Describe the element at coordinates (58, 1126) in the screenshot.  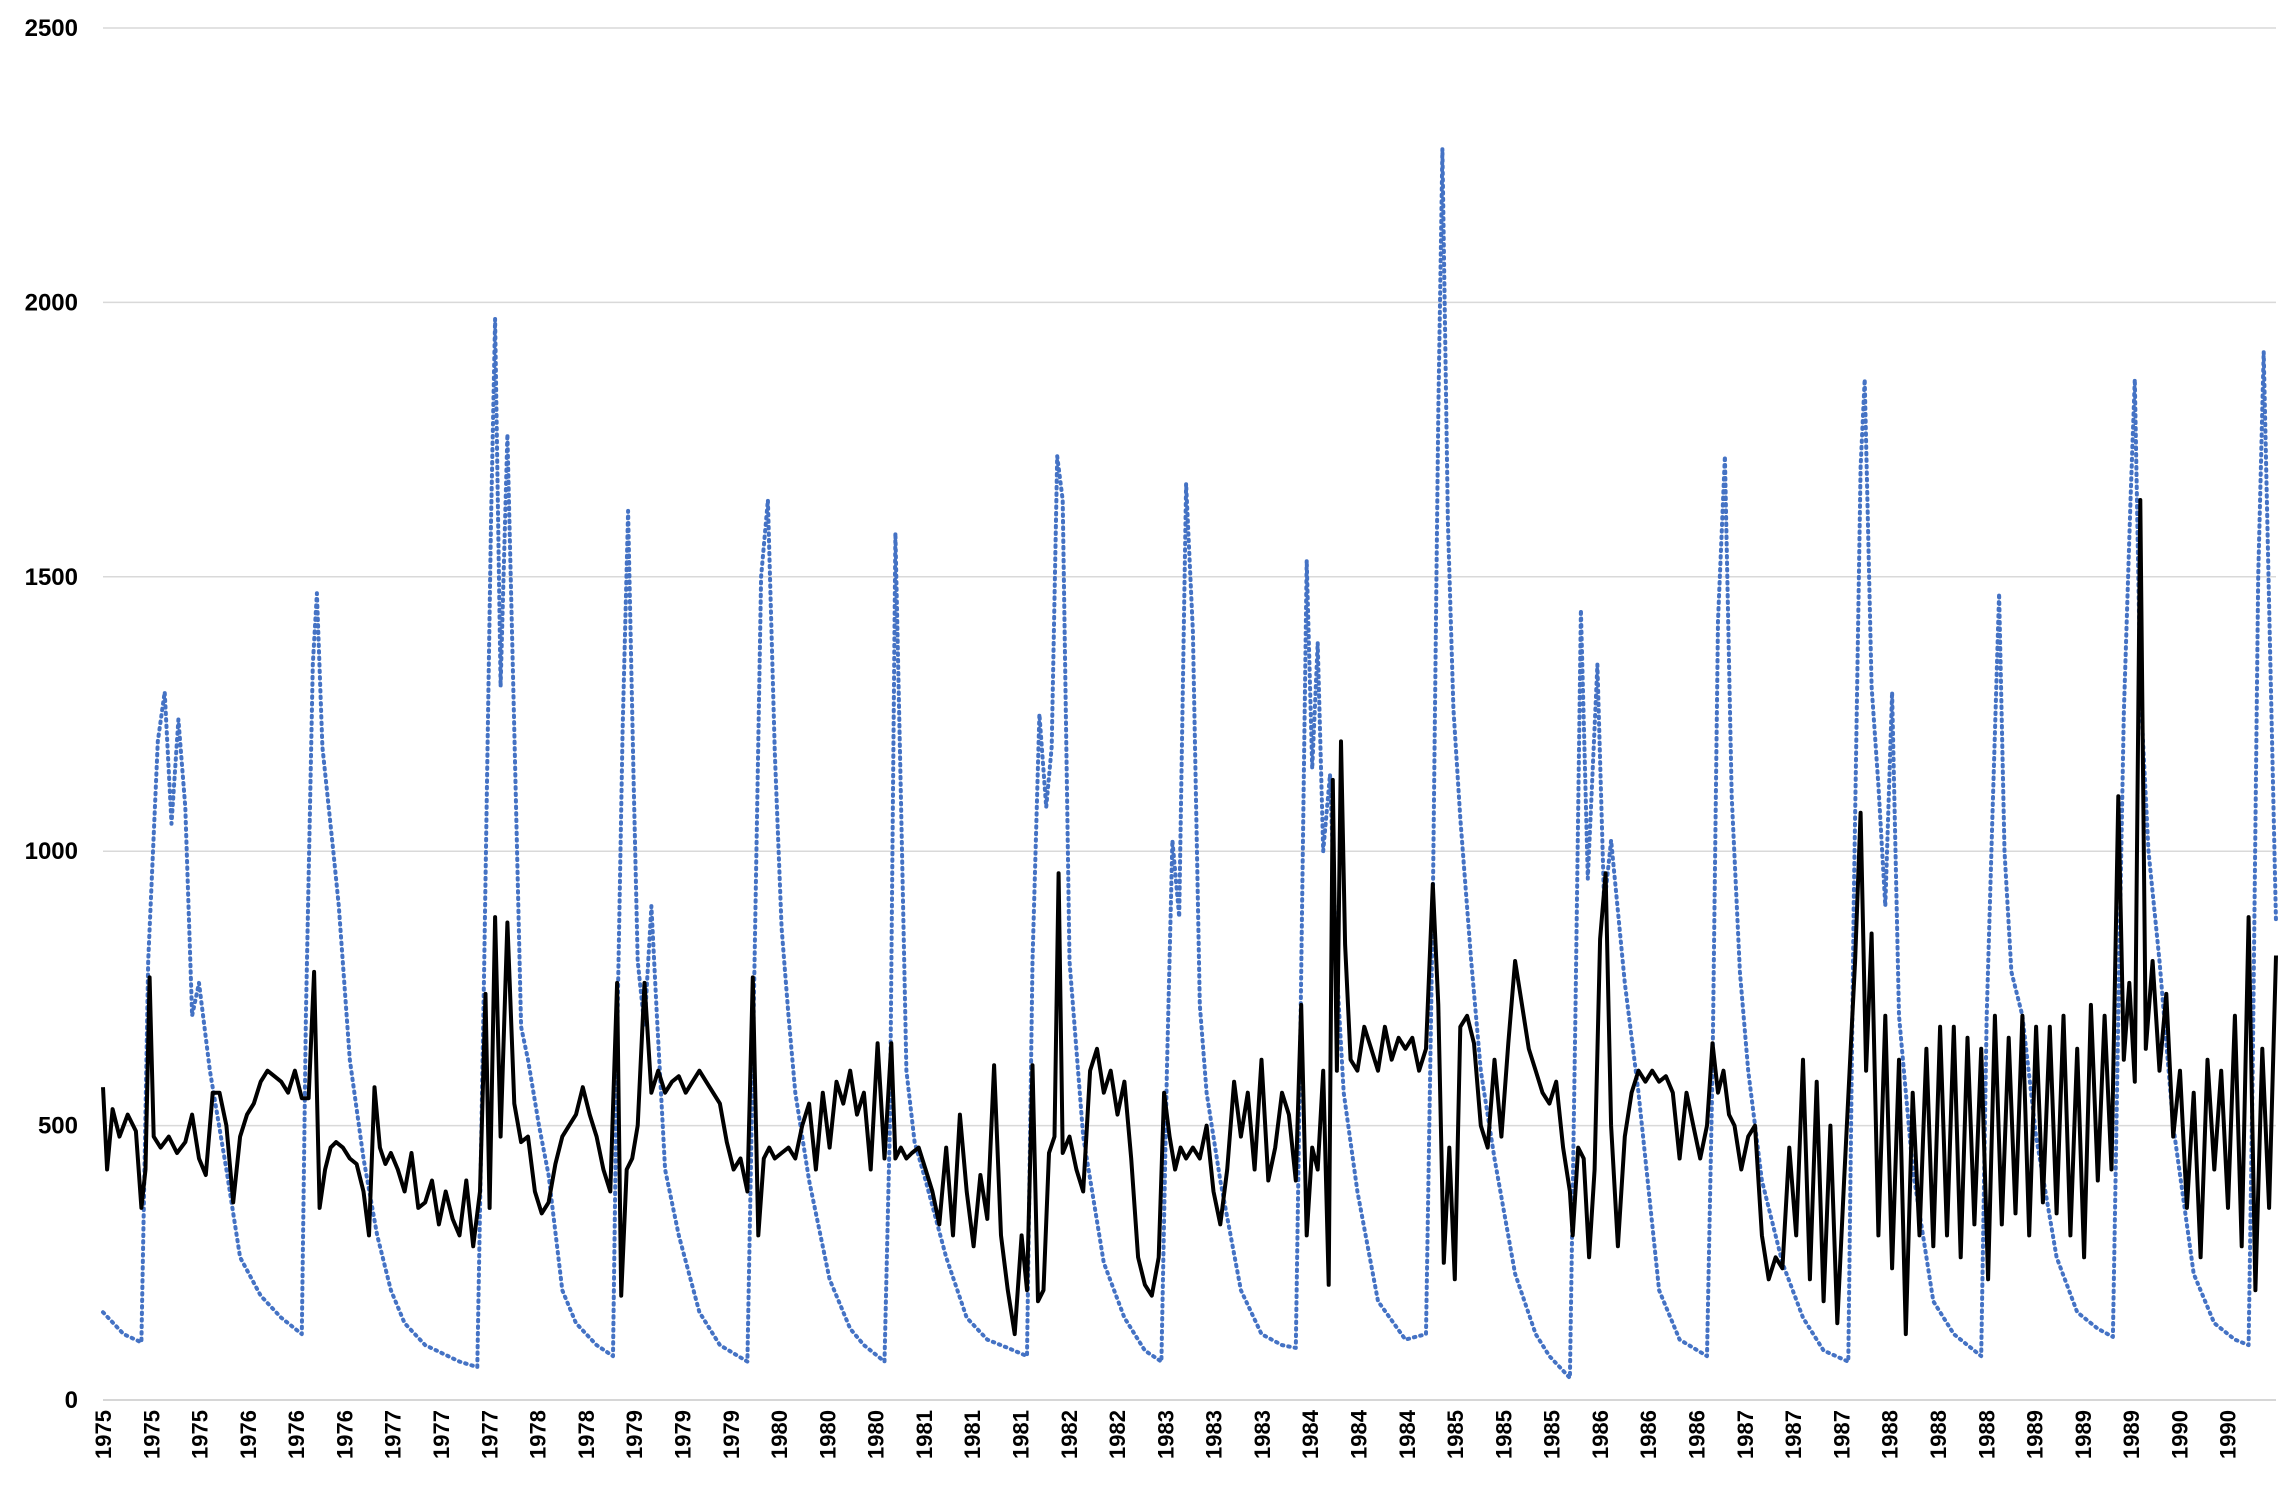
I see `y-tick-label: 500` at that location.